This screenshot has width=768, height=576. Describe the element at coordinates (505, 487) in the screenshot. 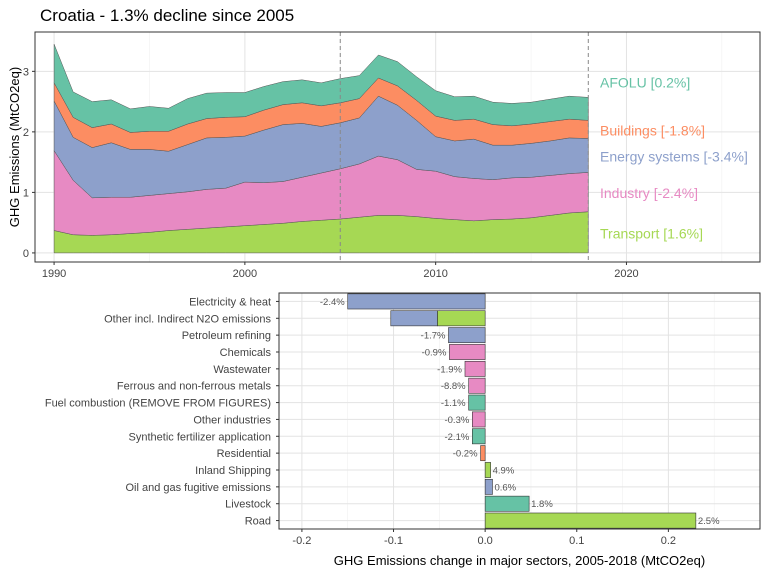

I see `bar-value-label: 0.6%` at that location.